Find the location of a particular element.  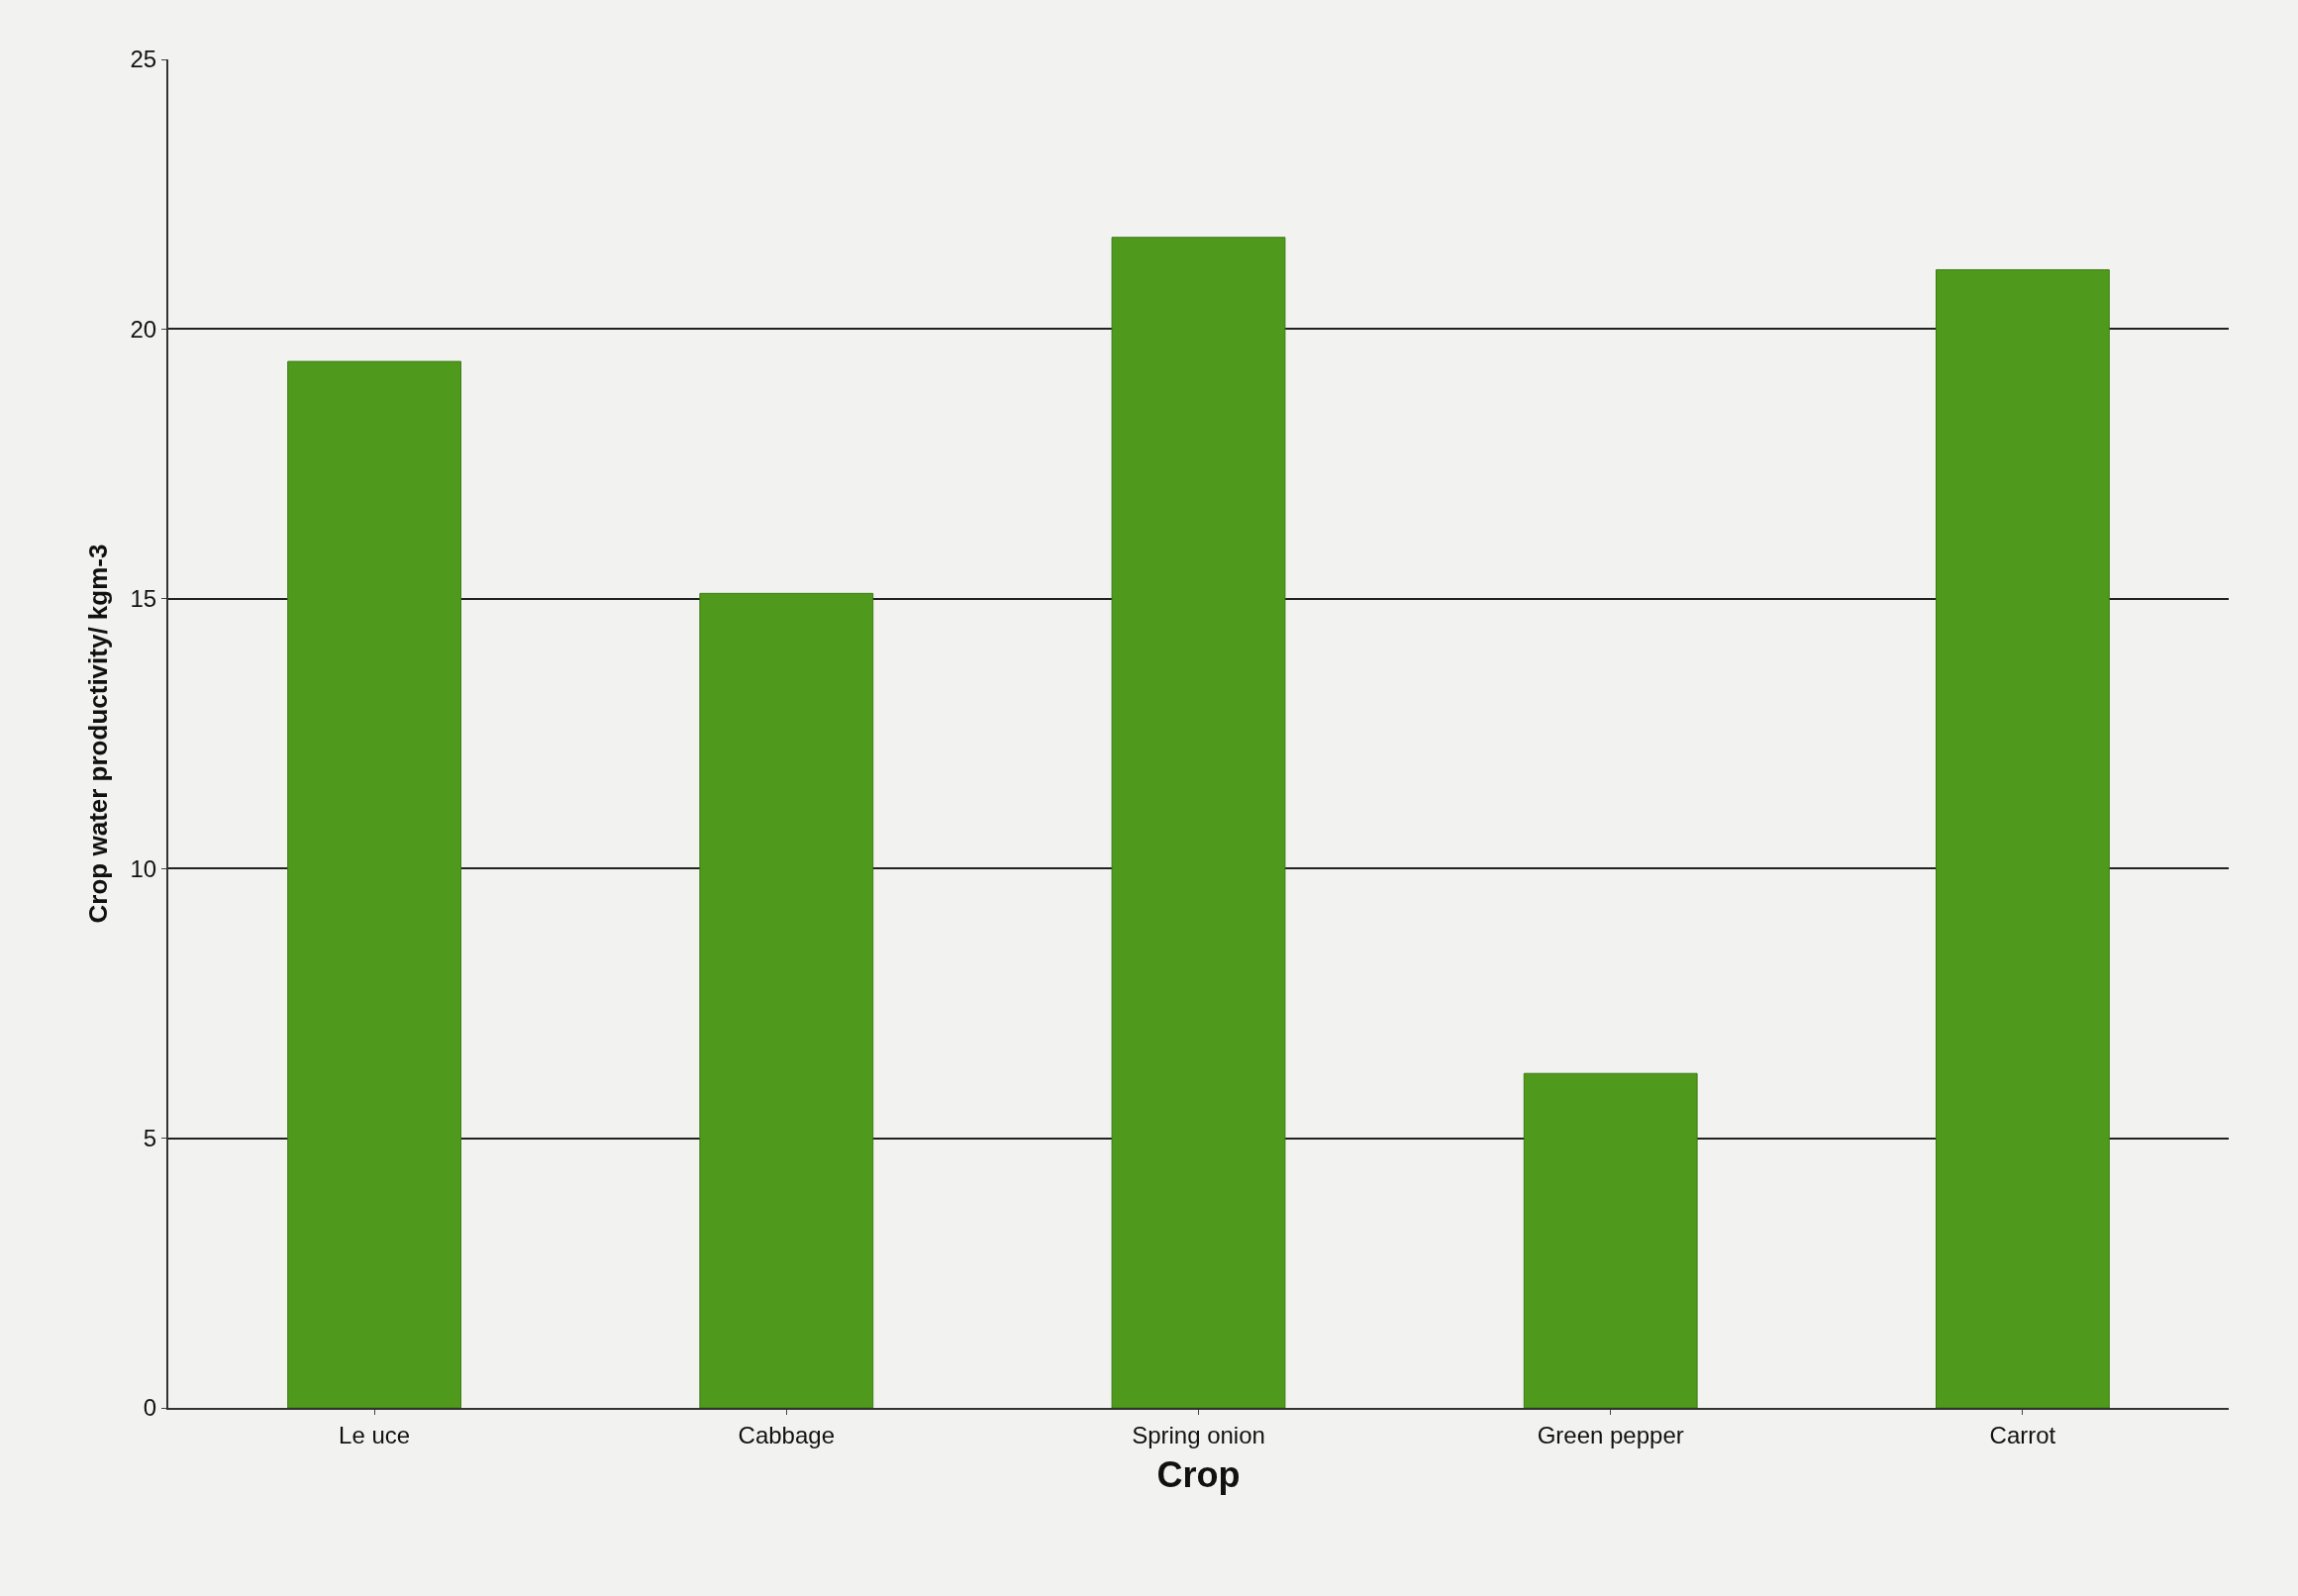

x-tick-label: Le uce is located at coordinates (375, 1434).